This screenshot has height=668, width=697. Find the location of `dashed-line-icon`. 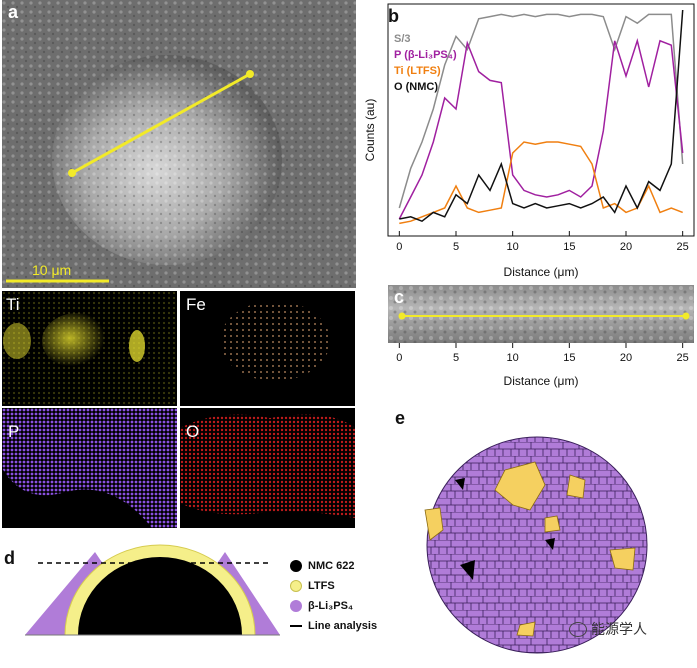

dashed-line-icon is located at coordinates (296, 626).